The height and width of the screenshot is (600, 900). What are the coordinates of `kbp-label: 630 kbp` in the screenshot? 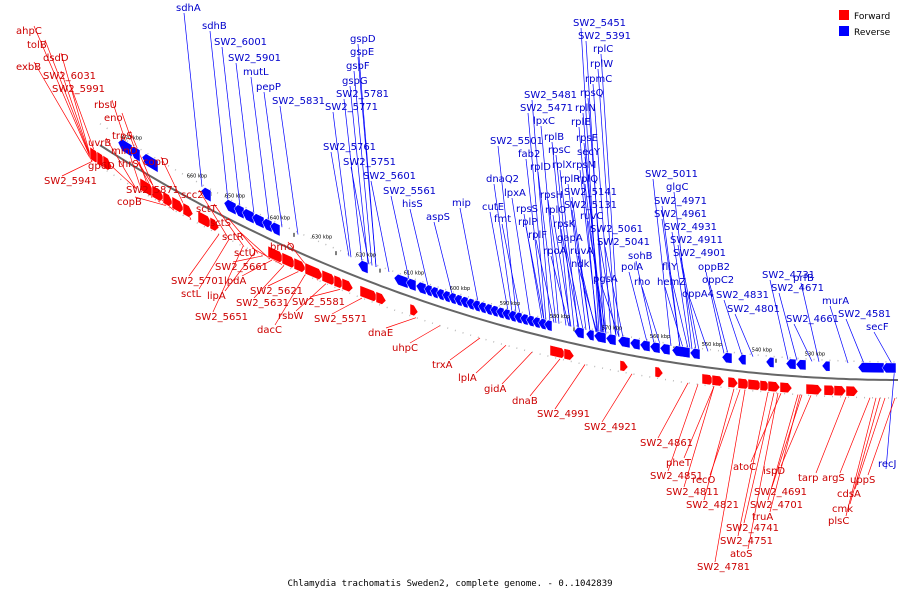 It's located at (322, 238).